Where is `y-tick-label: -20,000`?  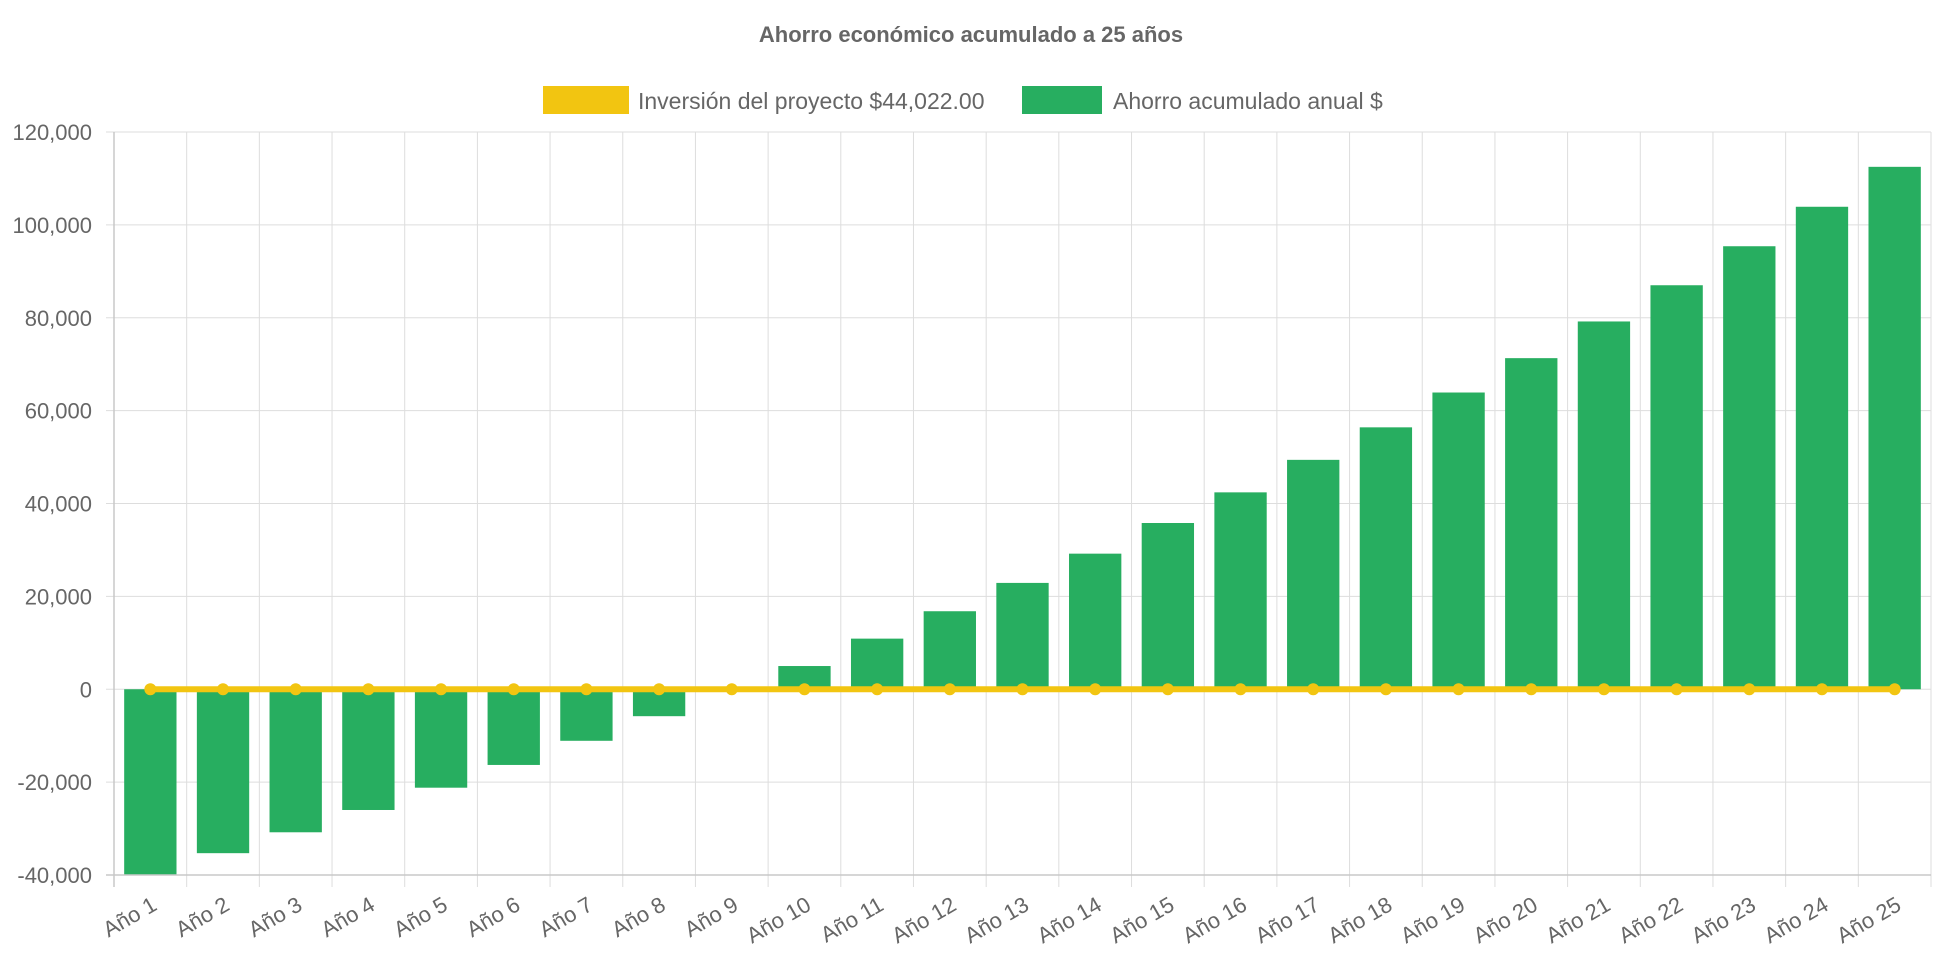 y-tick-label: -20,000 is located at coordinates (54, 782).